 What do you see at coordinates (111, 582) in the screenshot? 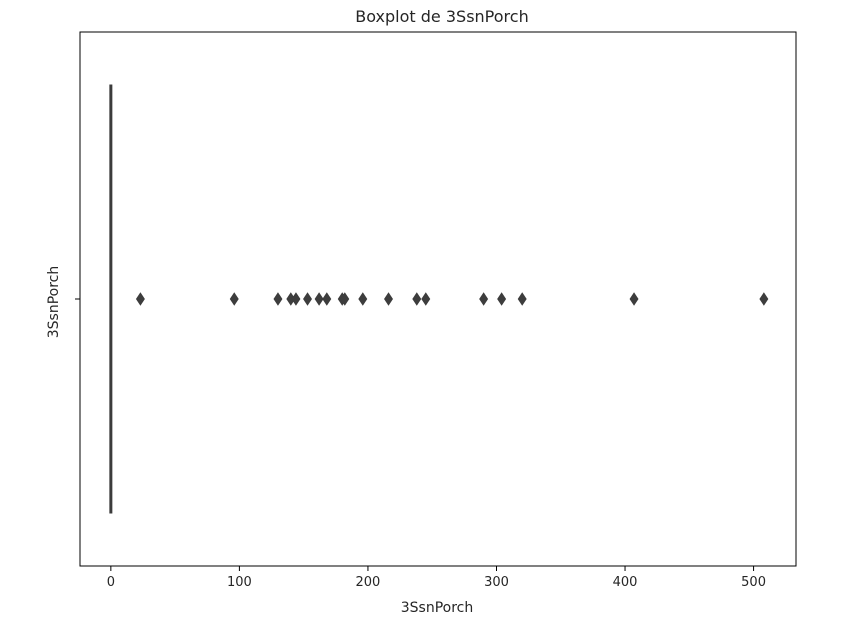
I see `x-tick-label: 0` at bounding box center [111, 582].